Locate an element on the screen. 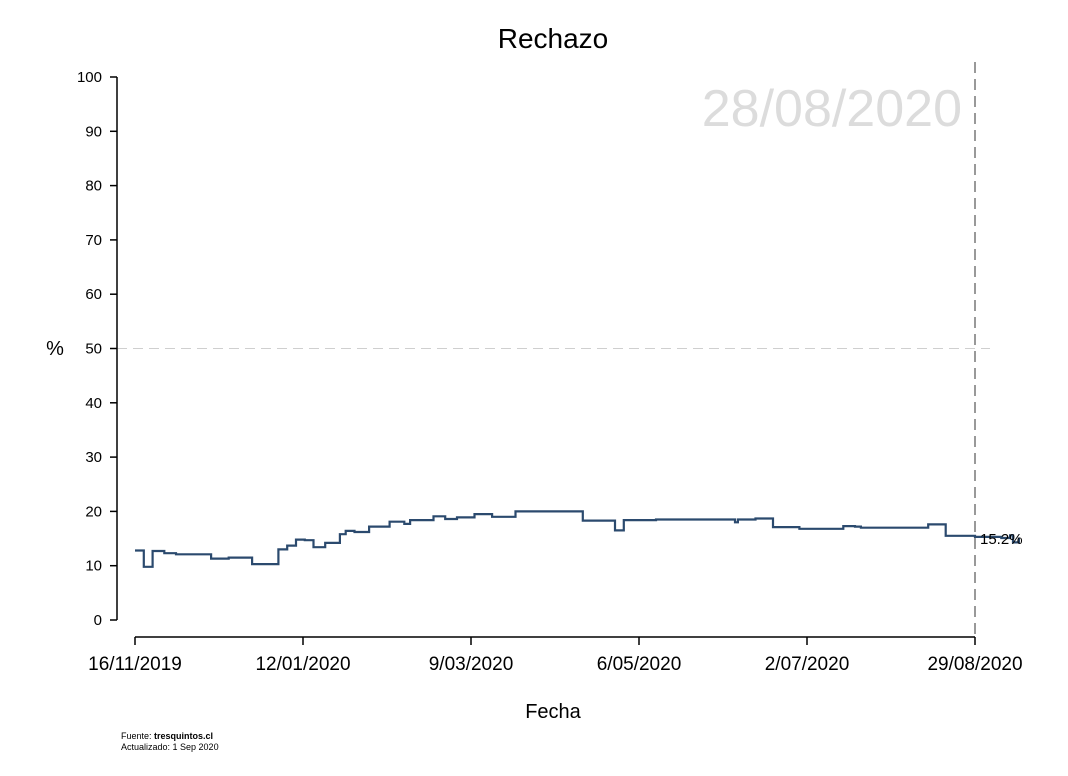  y-tick-label: 70 is located at coordinates (93, 240).